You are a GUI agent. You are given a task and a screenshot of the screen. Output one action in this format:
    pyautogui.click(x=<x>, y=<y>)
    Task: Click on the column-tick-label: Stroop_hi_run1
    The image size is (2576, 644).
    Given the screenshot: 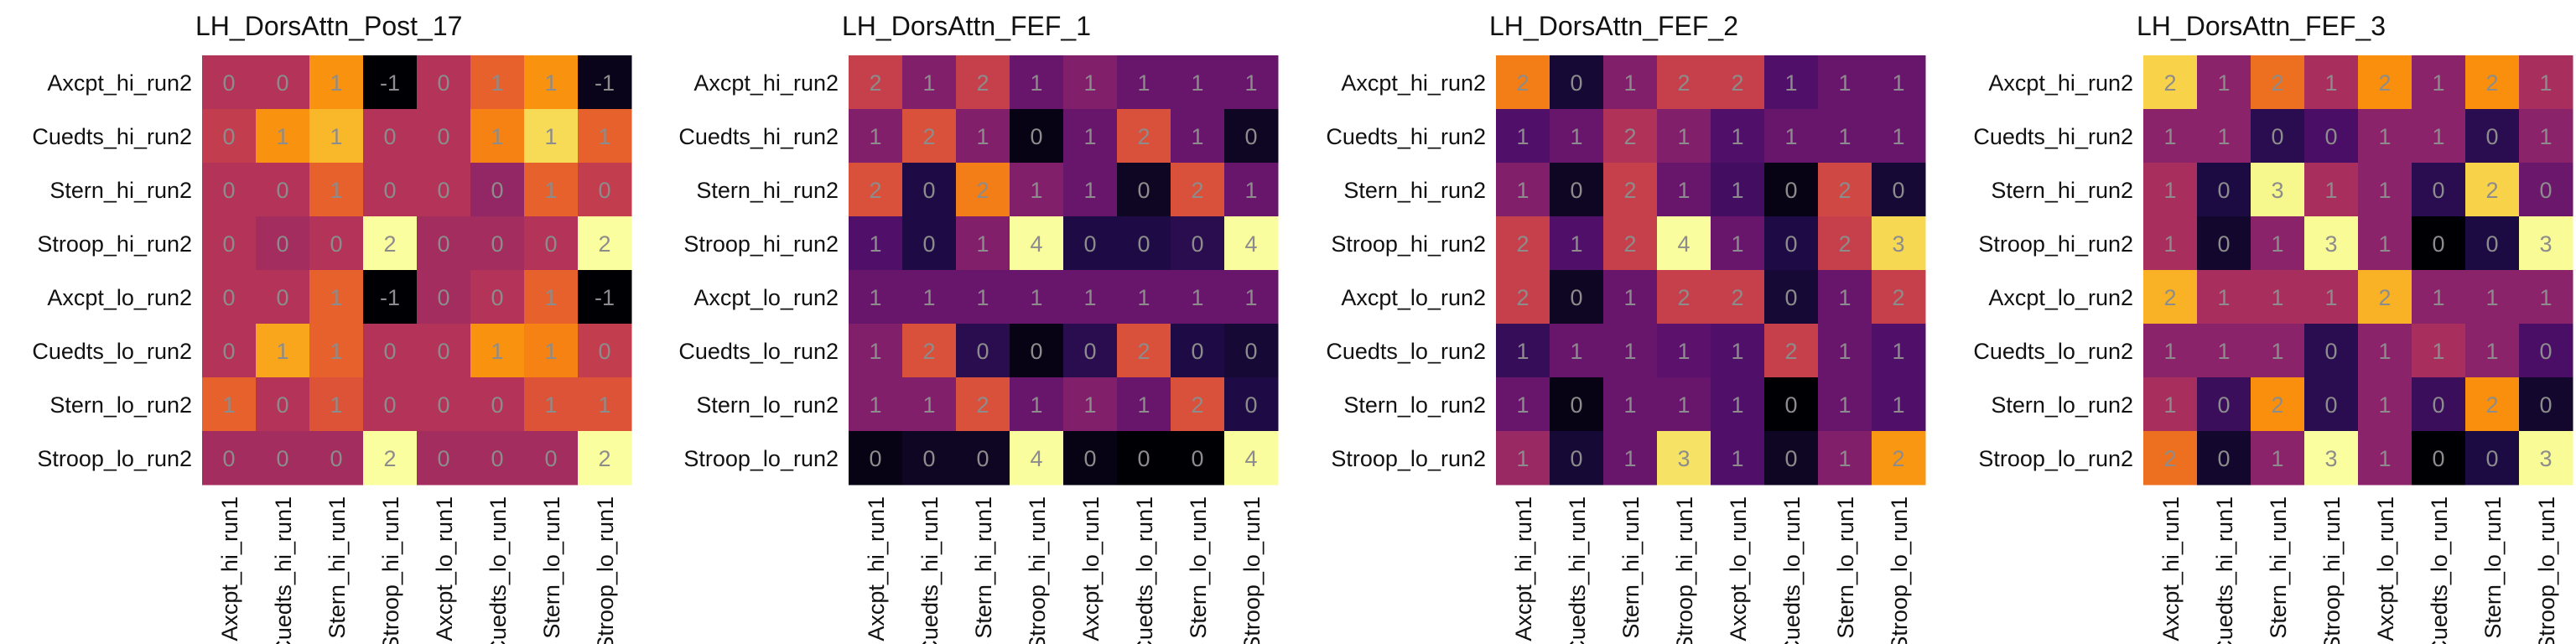 What is the action you would take?
    pyautogui.click(x=1037, y=570)
    